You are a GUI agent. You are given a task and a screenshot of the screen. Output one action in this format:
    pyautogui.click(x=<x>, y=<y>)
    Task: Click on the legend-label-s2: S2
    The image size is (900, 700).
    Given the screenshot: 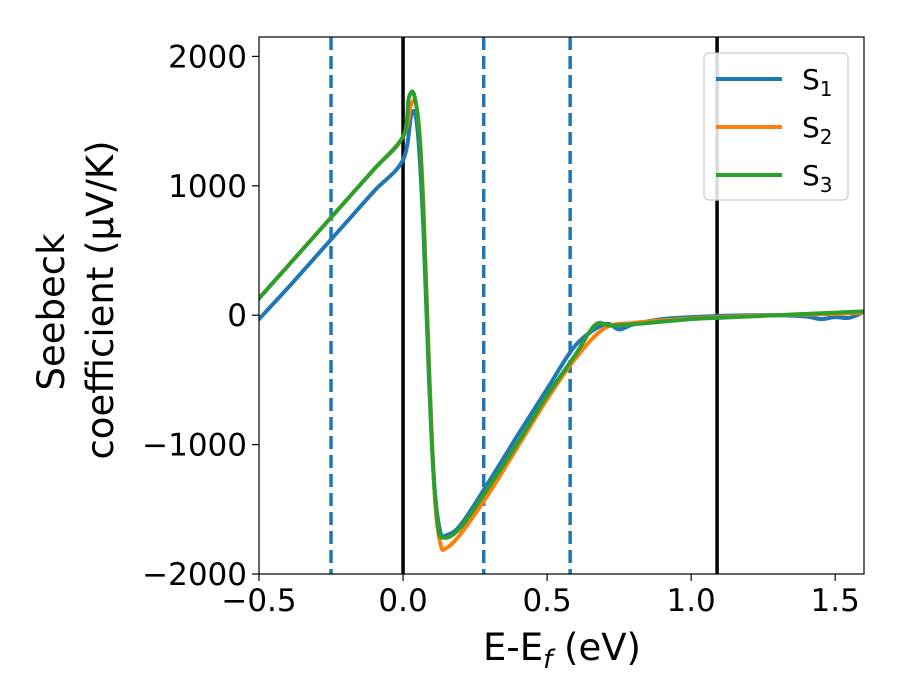 What is the action you would take?
    pyautogui.click(x=817, y=130)
    